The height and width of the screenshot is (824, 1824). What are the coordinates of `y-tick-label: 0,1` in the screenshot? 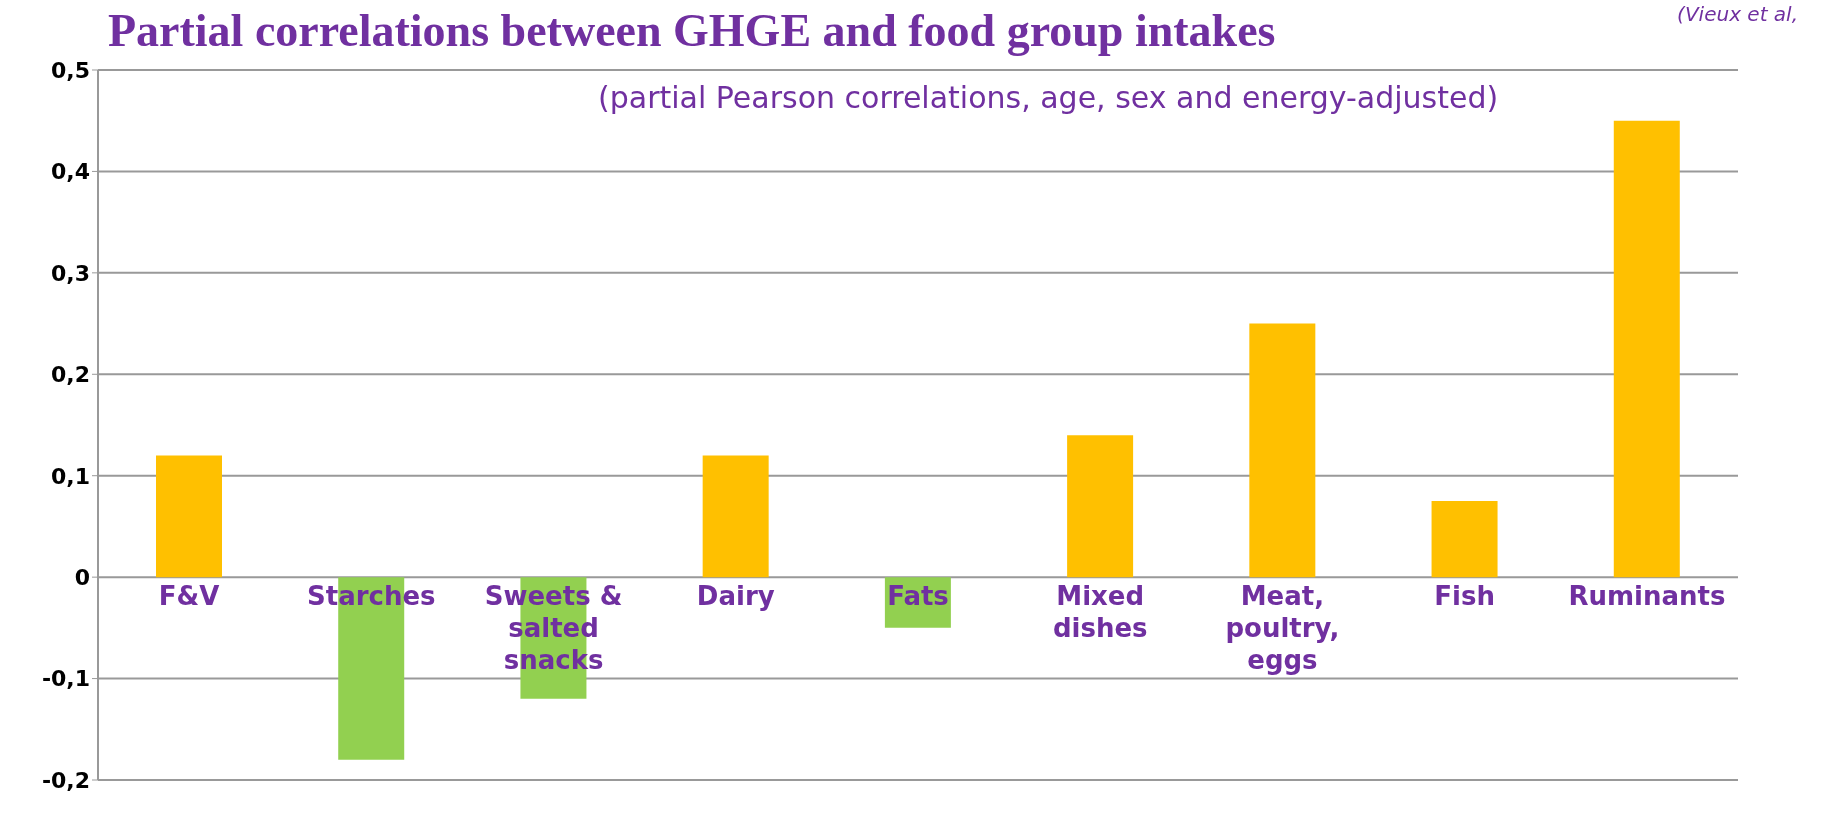 It's located at (70, 476).